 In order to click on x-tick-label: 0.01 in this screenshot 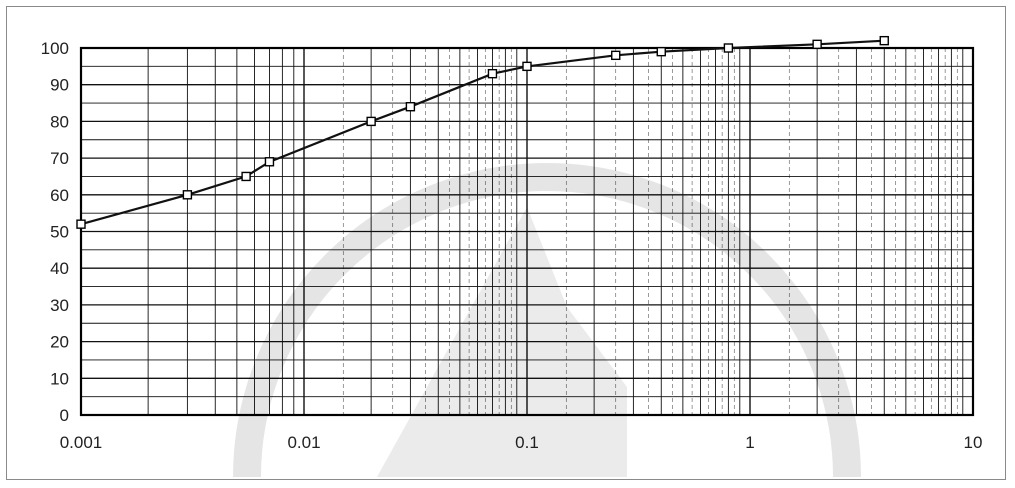, I will do `click(303, 442)`.